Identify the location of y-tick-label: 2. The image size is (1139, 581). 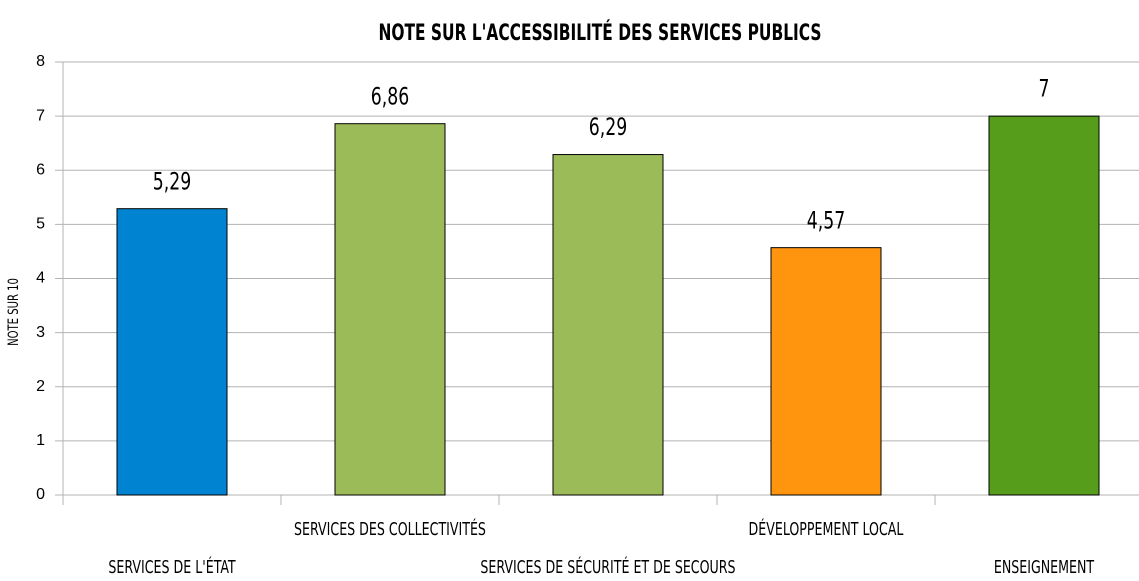
(40, 386).